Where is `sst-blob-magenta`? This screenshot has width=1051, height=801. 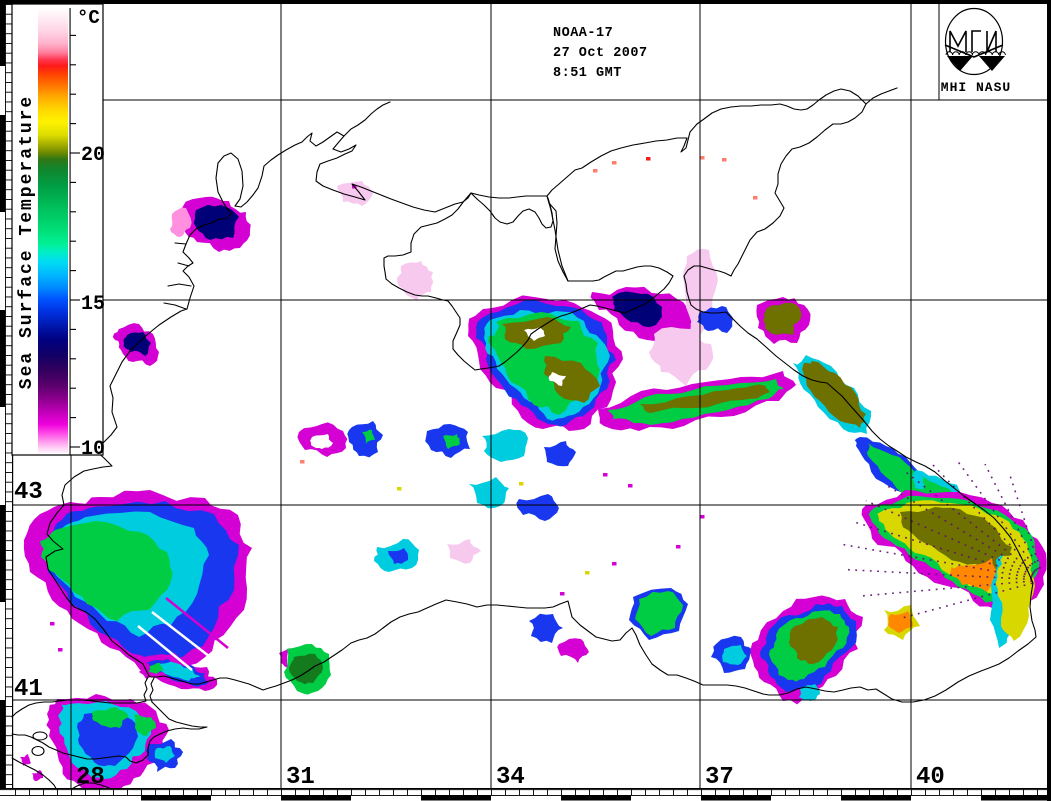 sst-blob-magenta is located at coordinates (284, 658).